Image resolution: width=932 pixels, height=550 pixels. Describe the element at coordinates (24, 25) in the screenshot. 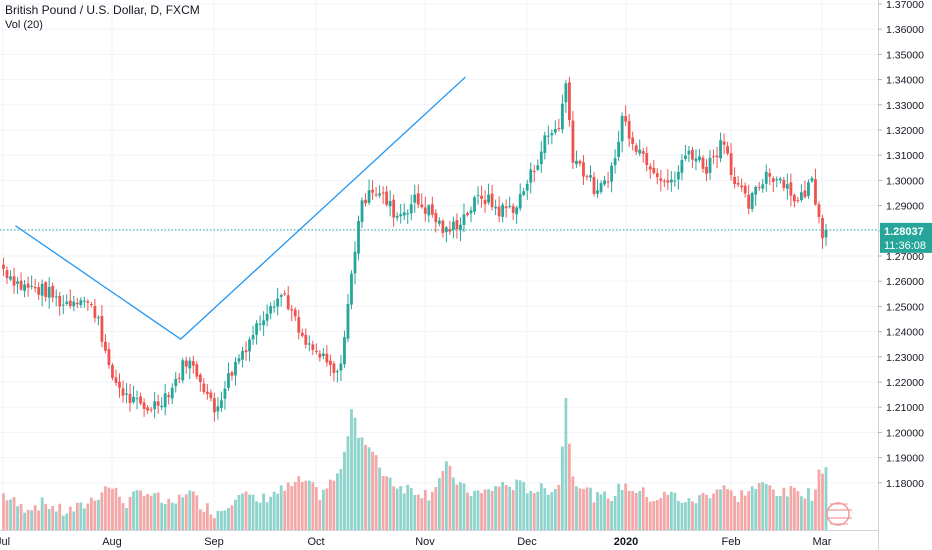

I see `volume-indicator-label: Vol (20)` at that location.